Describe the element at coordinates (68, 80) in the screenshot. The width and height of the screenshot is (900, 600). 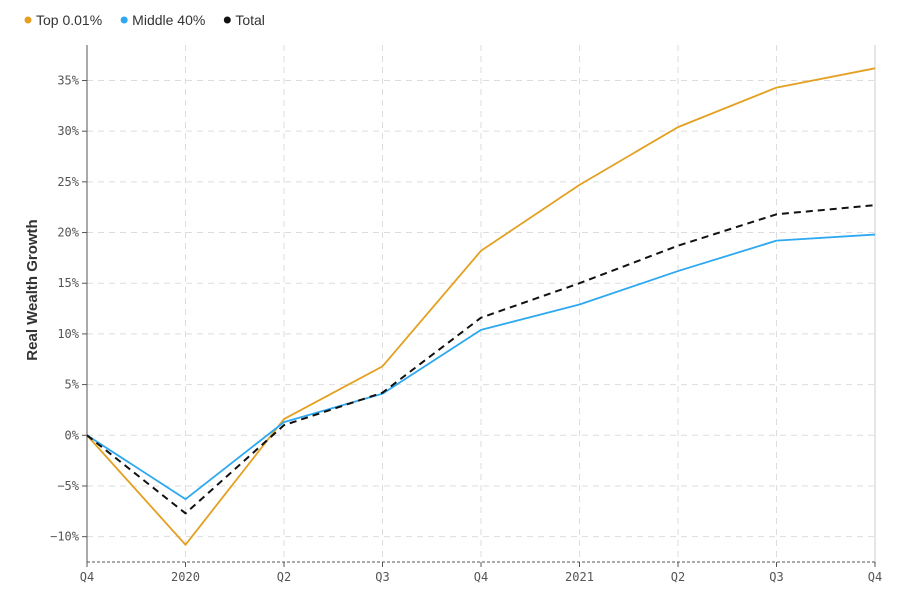
I see `y-tick-label: 35%` at that location.